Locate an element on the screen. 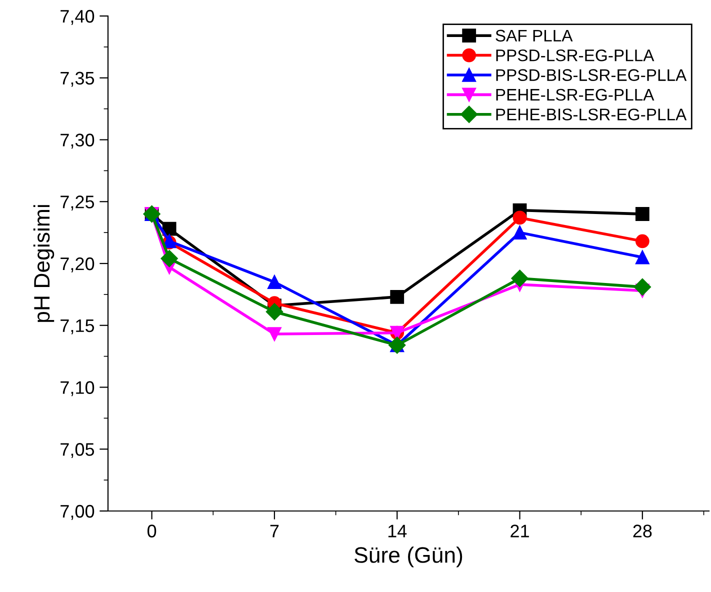 This screenshot has height=592, width=711. x-tick-label: 14 is located at coordinates (397, 531).